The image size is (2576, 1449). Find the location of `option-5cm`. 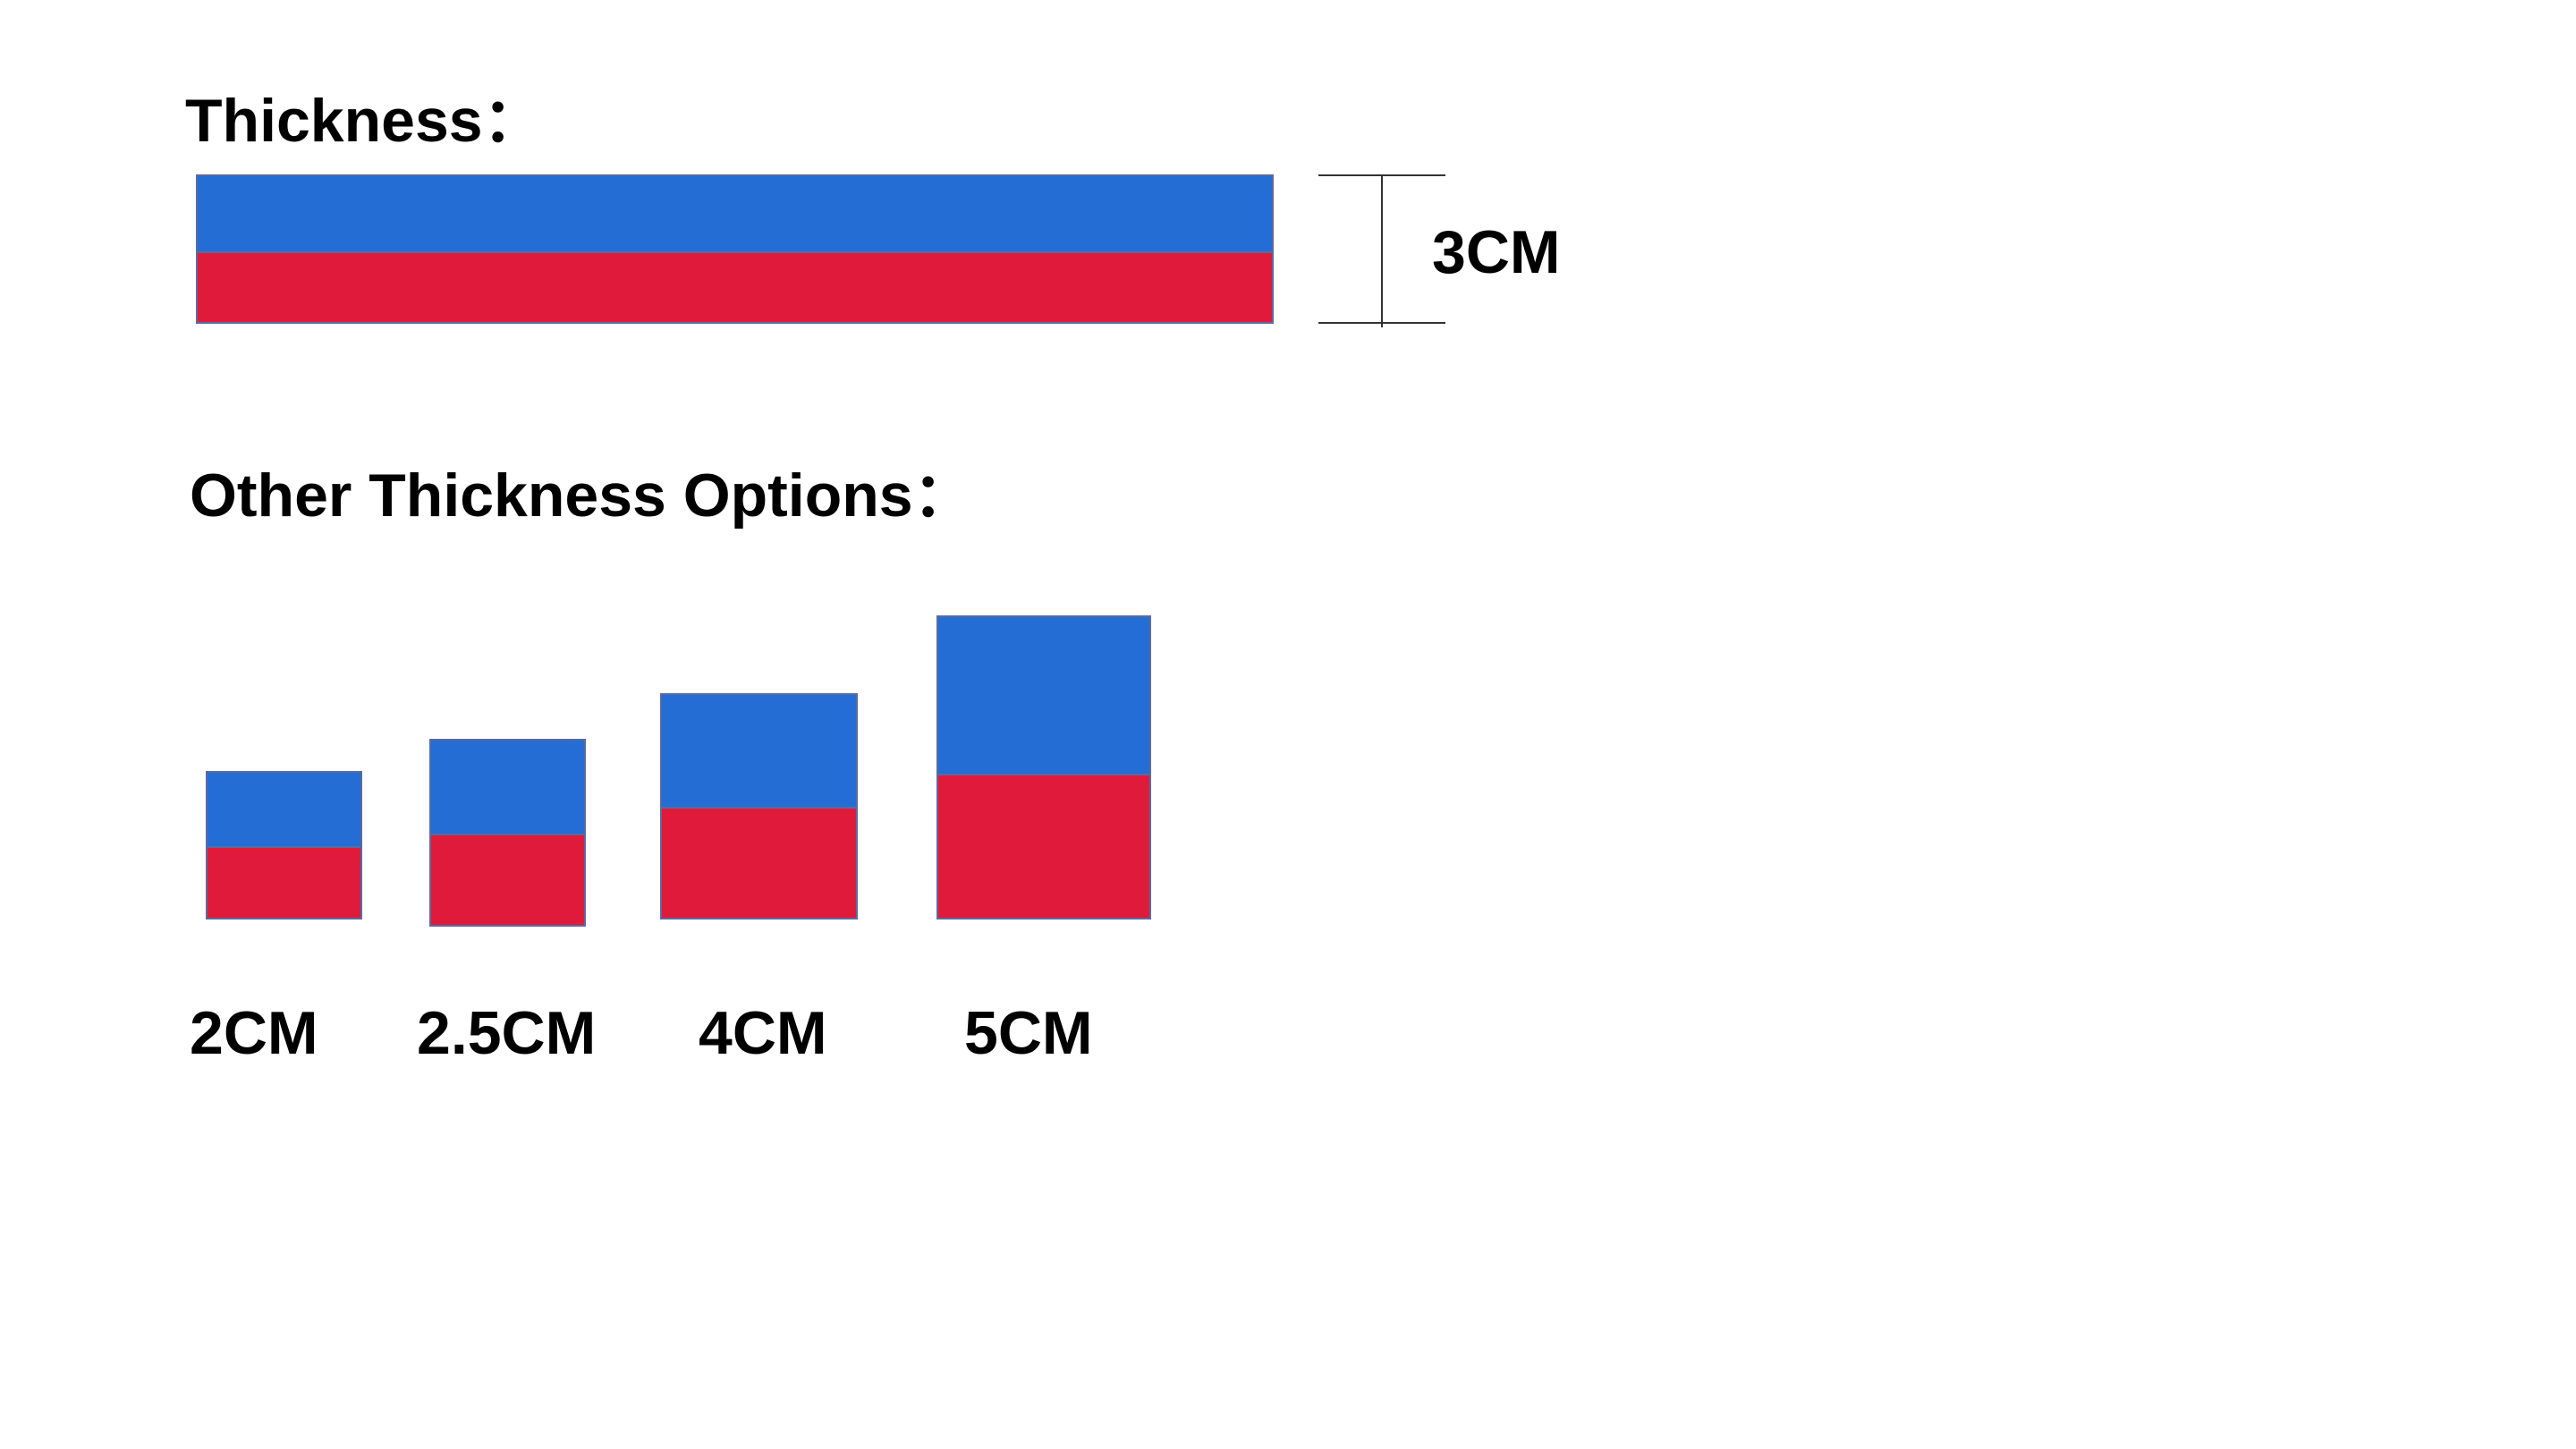

option-5cm is located at coordinates (1043, 767).